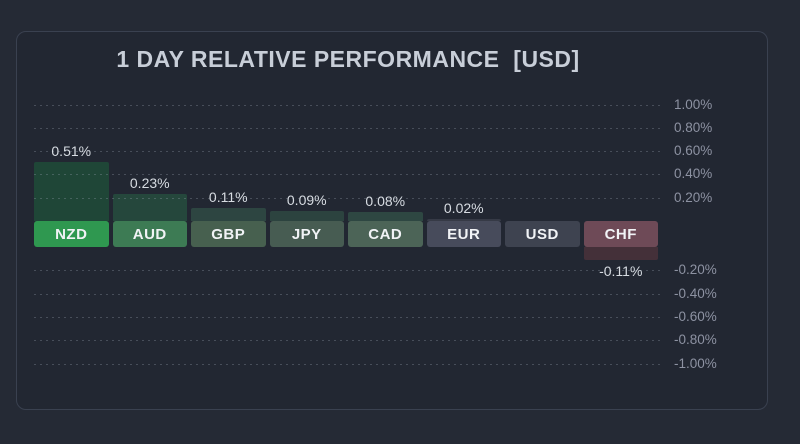 This screenshot has width=800, height=444. Describe the element at coordinates (71, 150) in the screenshot. I see `bar-value-nzd: 0.51%` at that location.